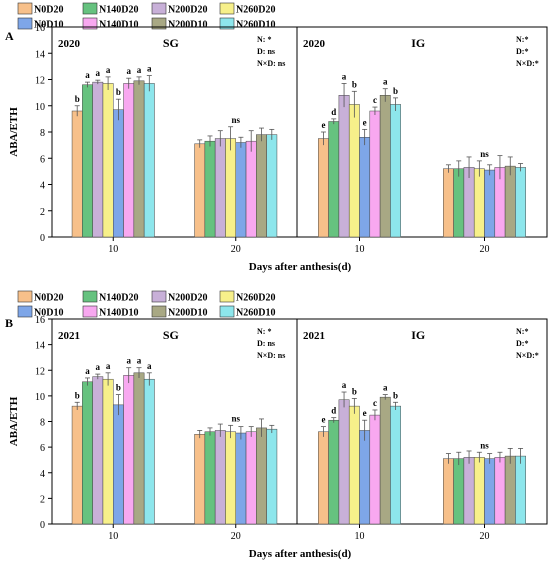 The width and height of the screenshot is (550, 567). What do you see at coordinates (48, 10) in the screenshot?
I see `legend-label: N0D20` at bounding box center [48, 10].